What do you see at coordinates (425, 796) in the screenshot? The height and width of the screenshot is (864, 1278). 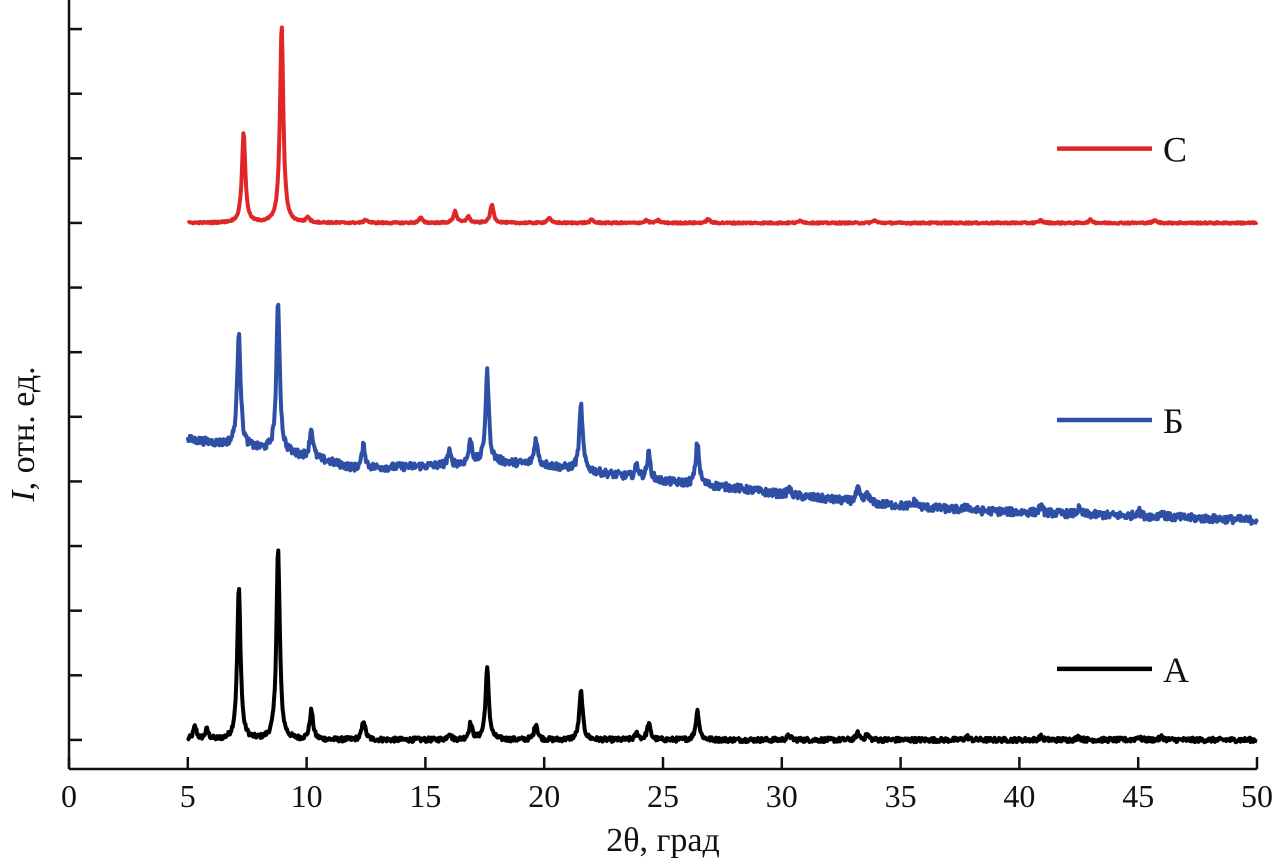 I see `x-tick-label: 15` at bounding box center [425, 796].